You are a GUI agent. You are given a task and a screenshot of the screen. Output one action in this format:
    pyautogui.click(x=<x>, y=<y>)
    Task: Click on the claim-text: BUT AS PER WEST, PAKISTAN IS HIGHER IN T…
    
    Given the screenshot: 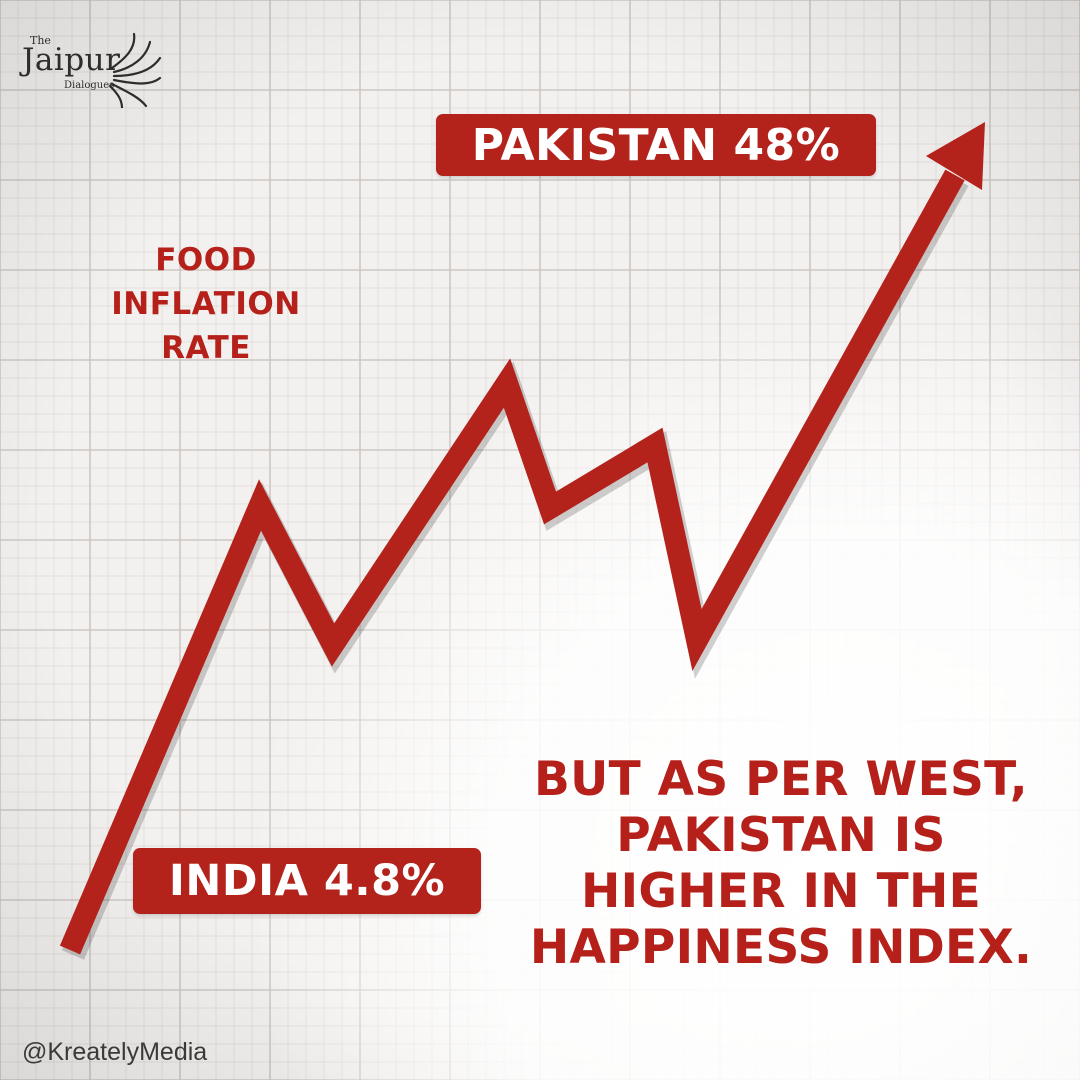 What is the action you would take?
    pyautogui.click(x=781, y=864)
    